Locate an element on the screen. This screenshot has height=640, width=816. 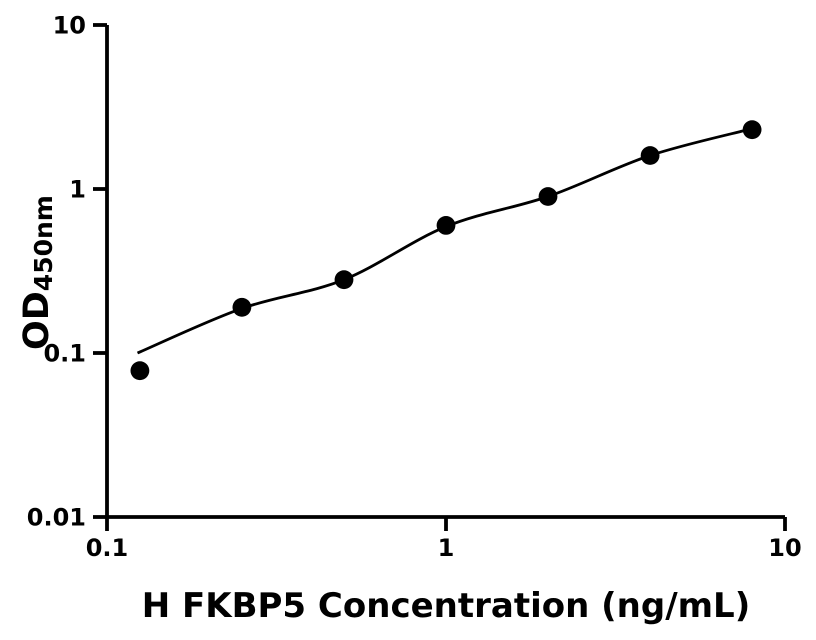
y-tick-label: 10 is located at coordinates (69, 26).